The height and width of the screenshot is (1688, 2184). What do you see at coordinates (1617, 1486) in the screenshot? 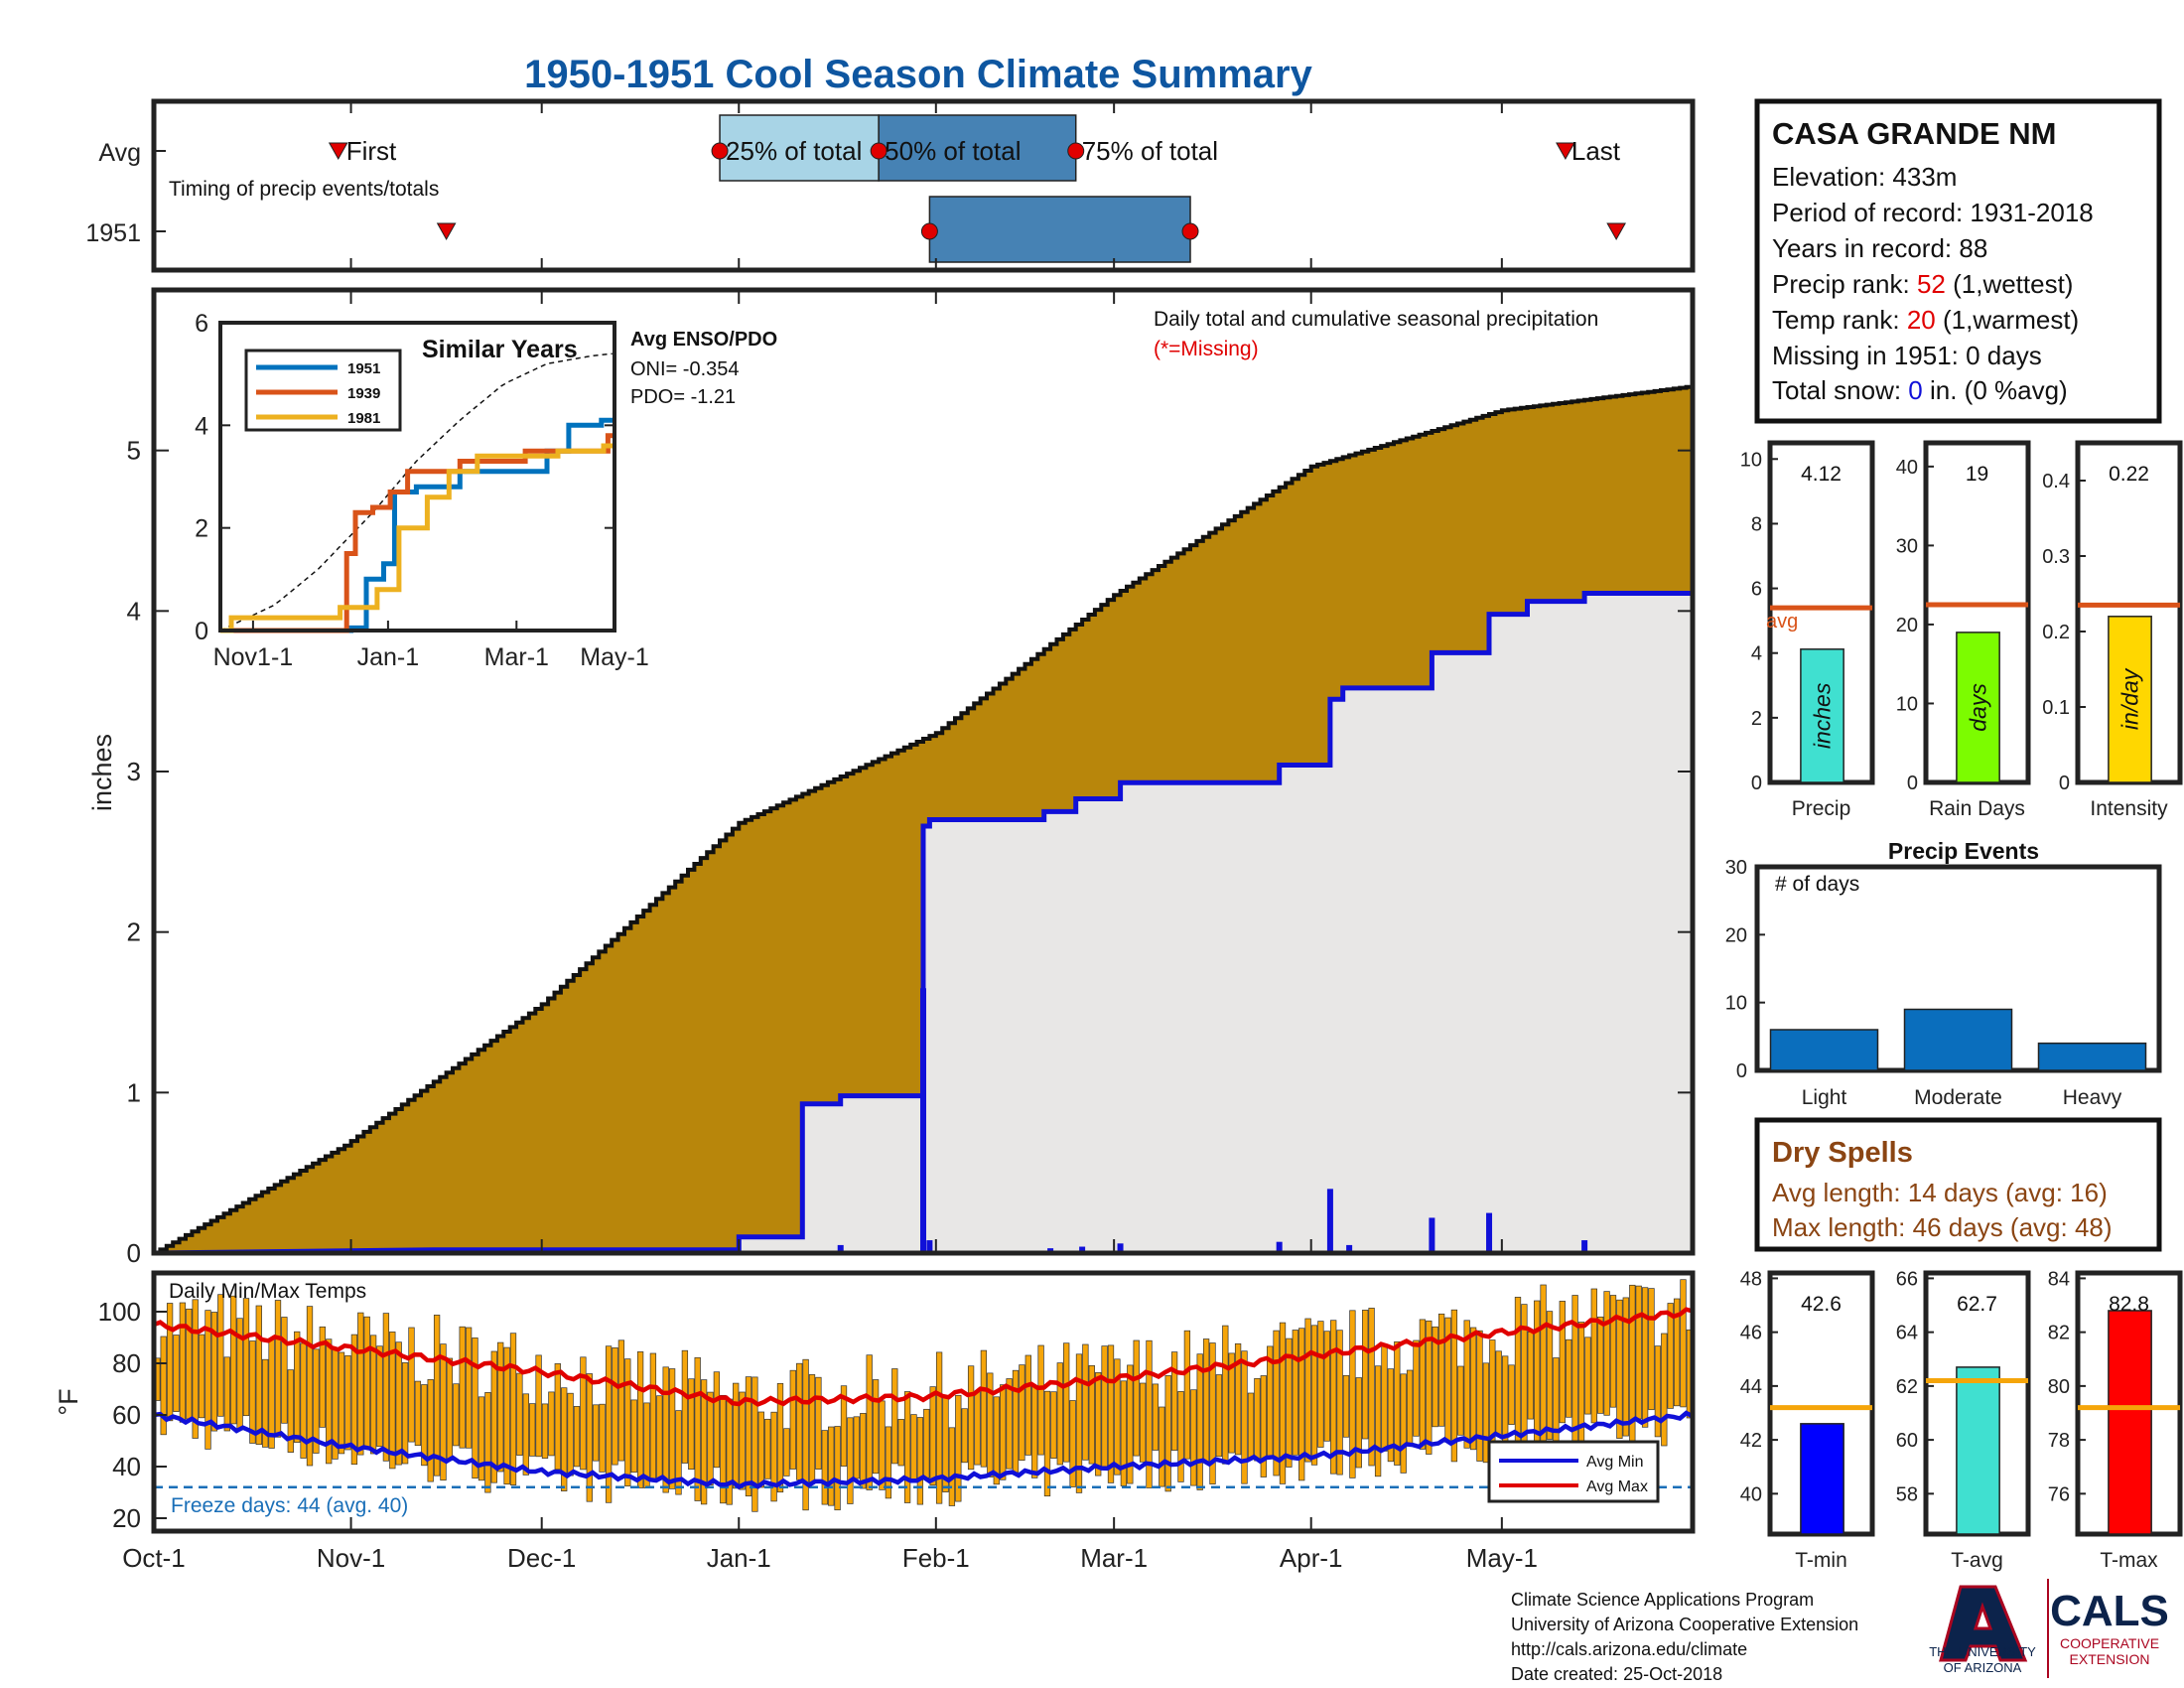
I see `legend-avg-max-label: Avg Max` at bounding box center [1617, 1486].